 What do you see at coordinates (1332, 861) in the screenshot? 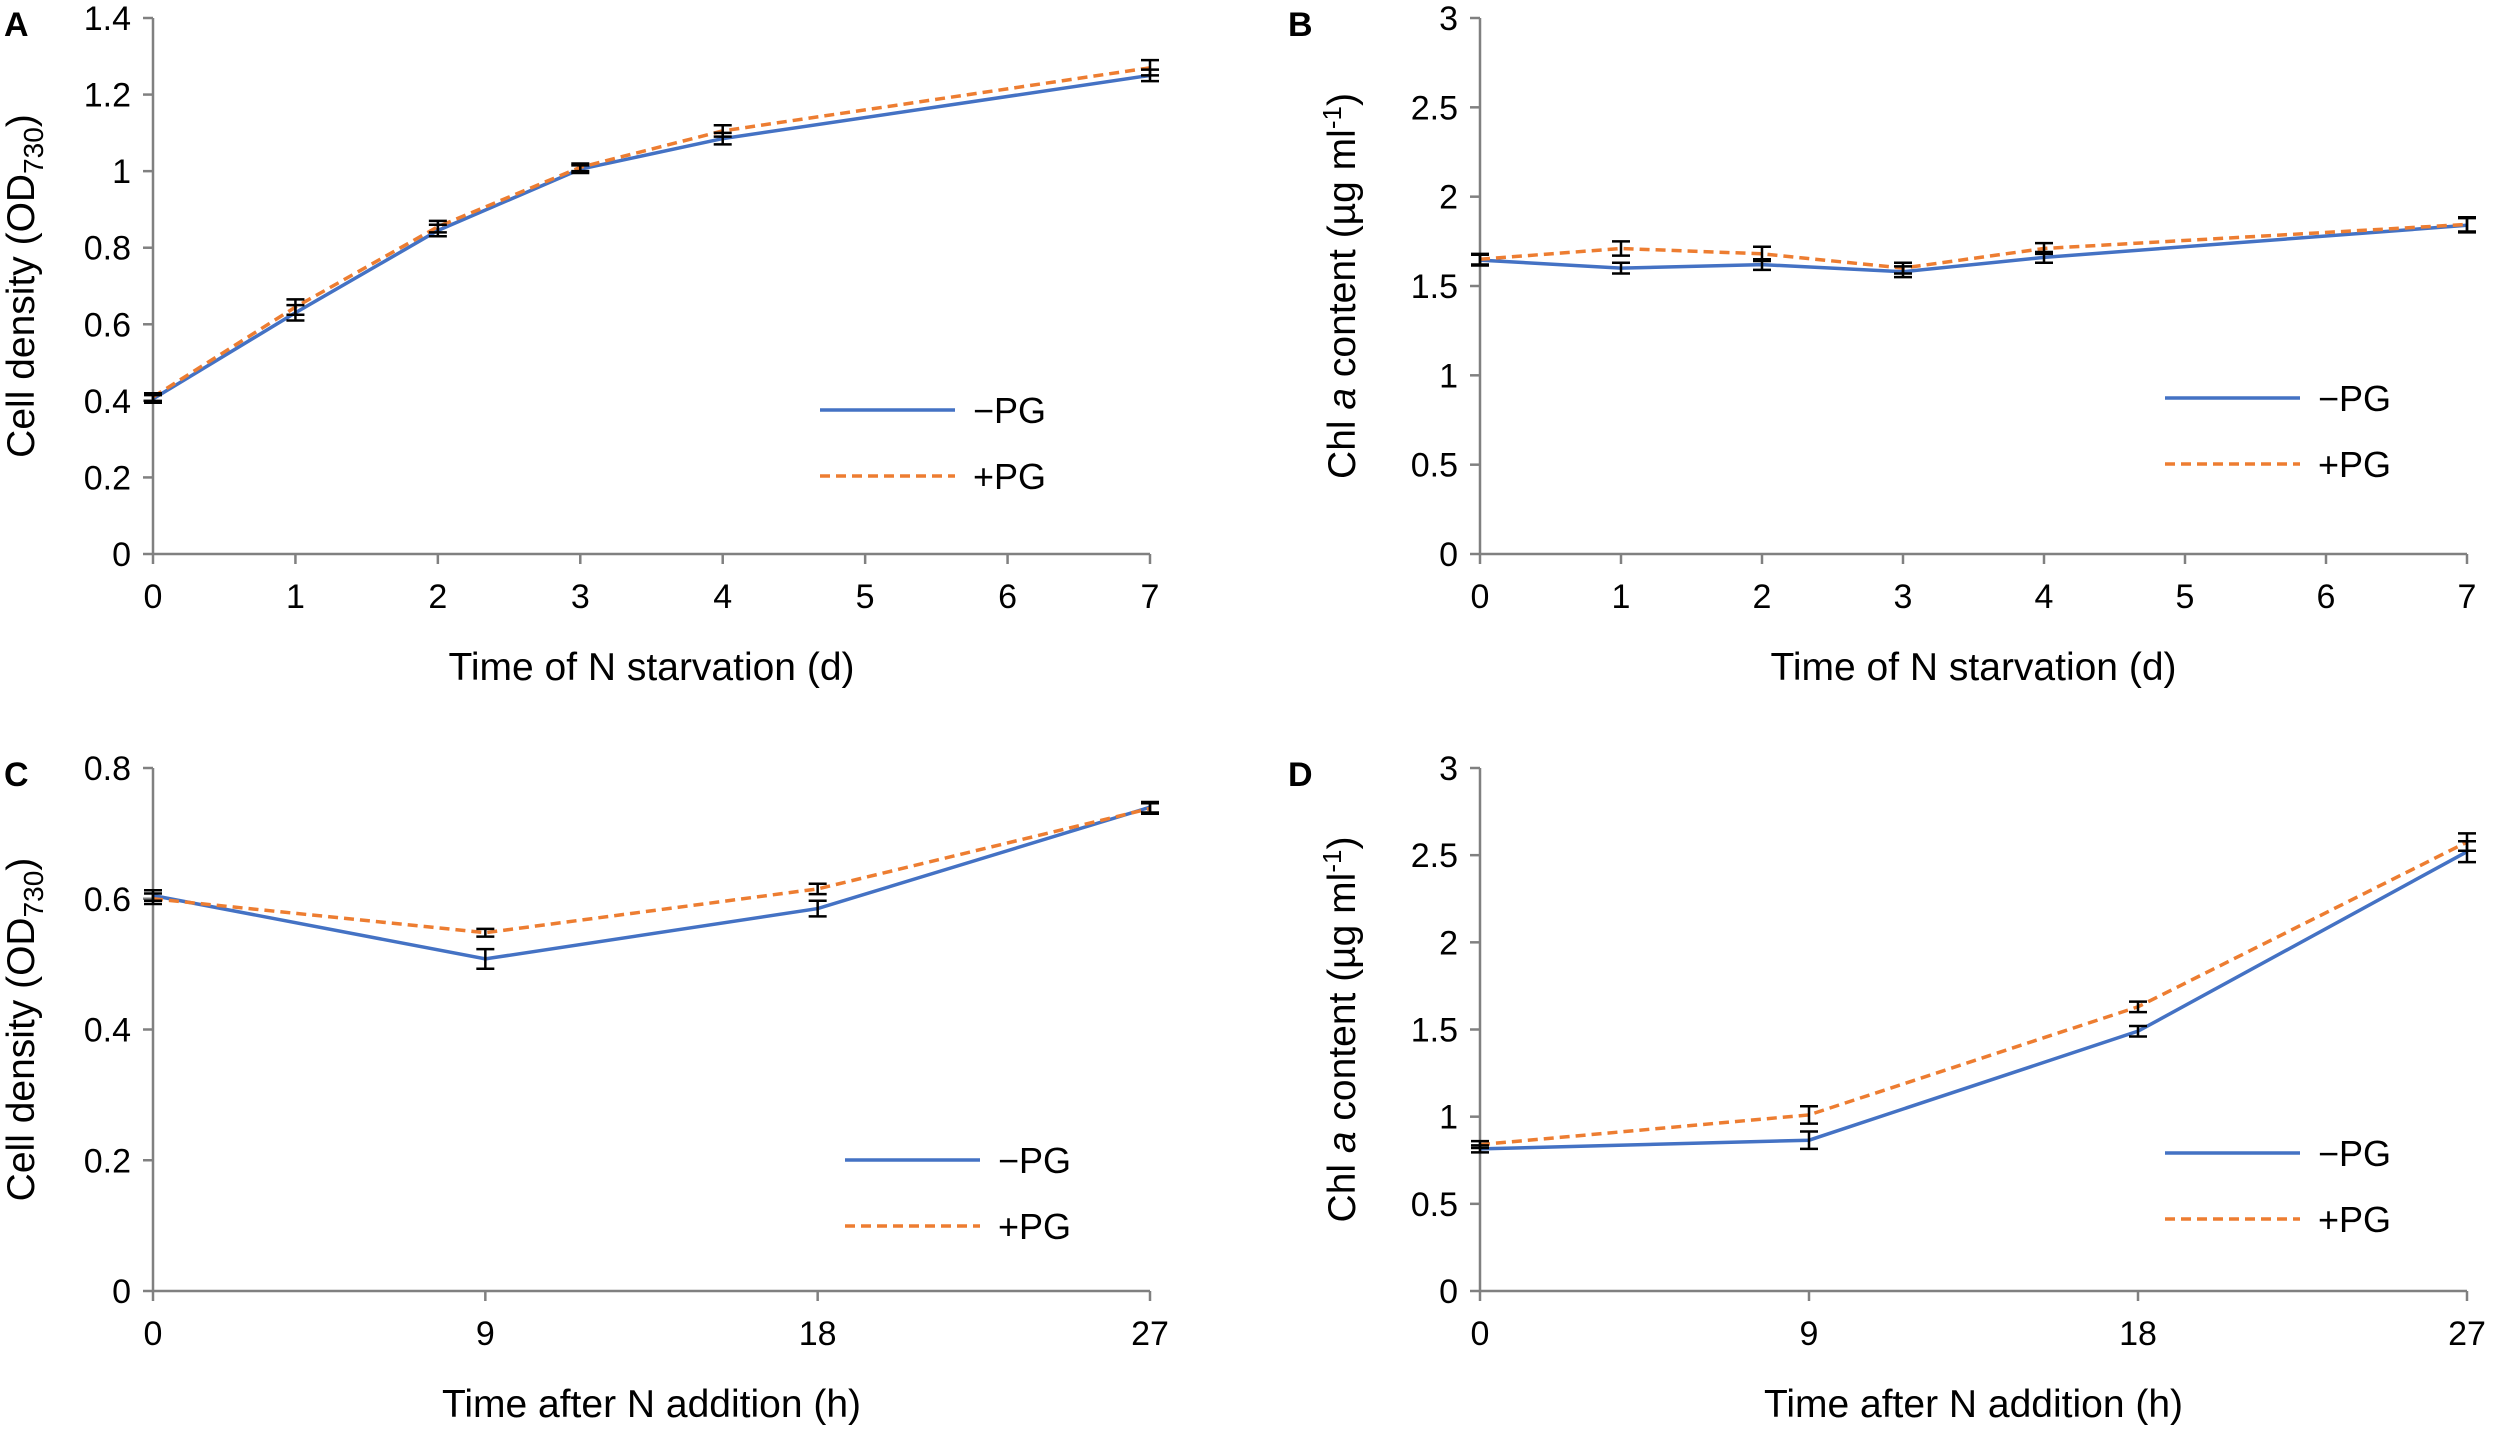
I see `y-axis-title-superscript: -1` at bounding box center [1332, 861].